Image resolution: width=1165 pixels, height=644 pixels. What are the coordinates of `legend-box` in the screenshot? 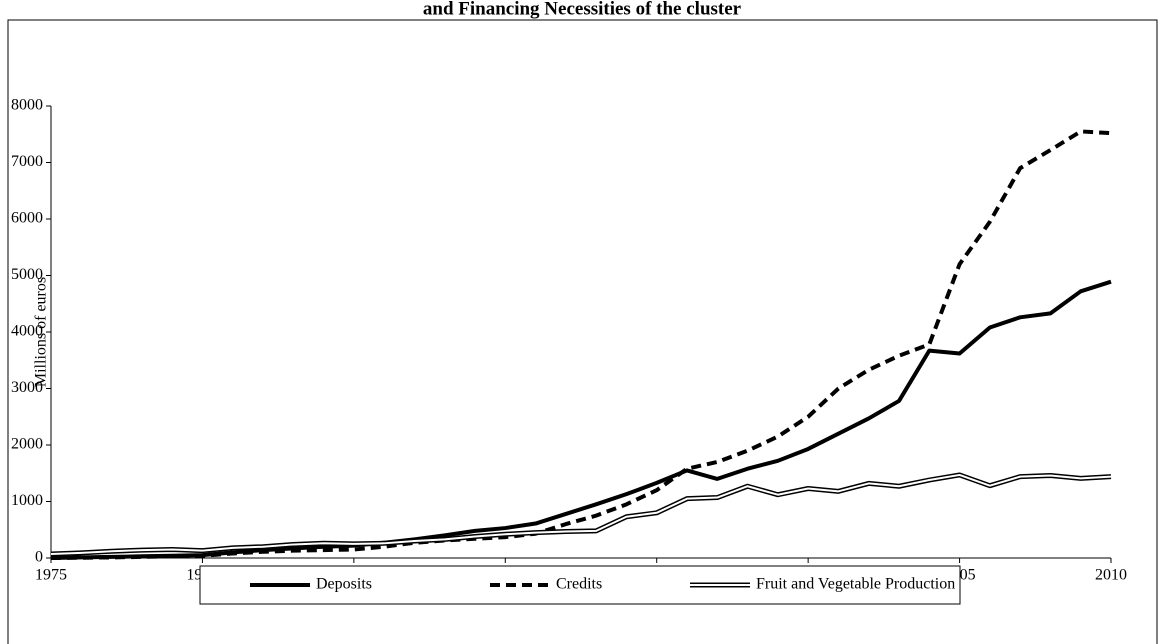 It's located at (580, 585).